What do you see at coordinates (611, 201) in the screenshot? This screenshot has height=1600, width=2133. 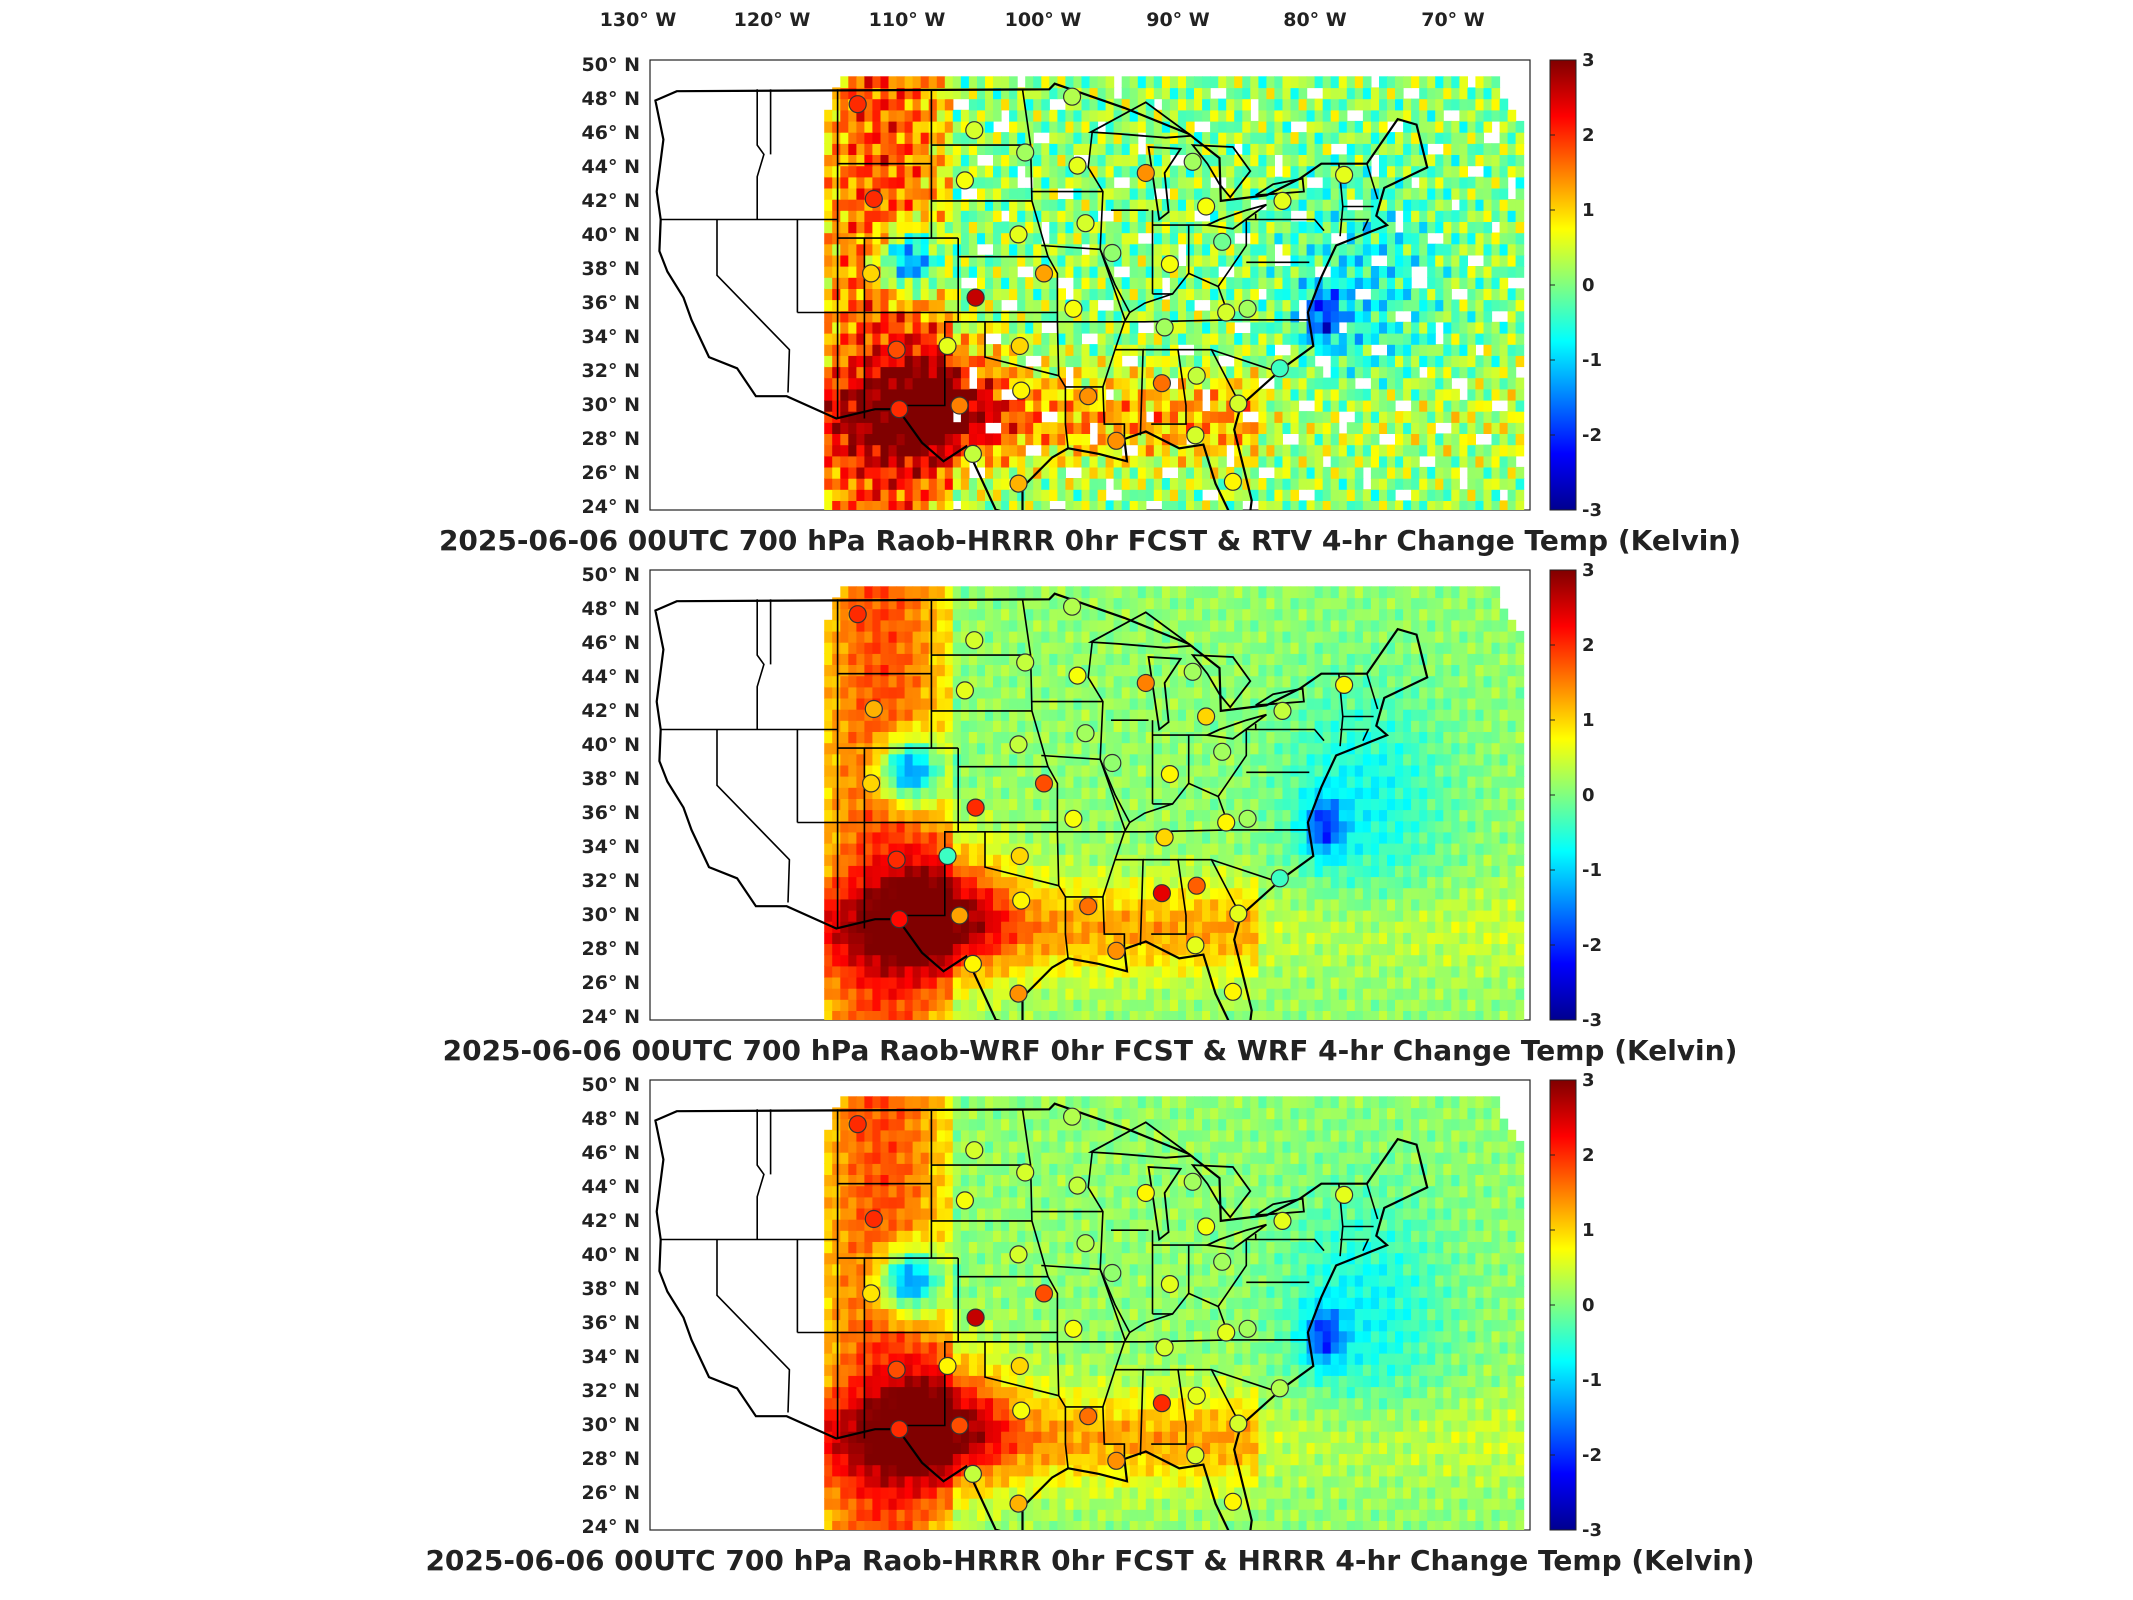 I see `lat-label: 42° N` at bounding box center [611, 201].